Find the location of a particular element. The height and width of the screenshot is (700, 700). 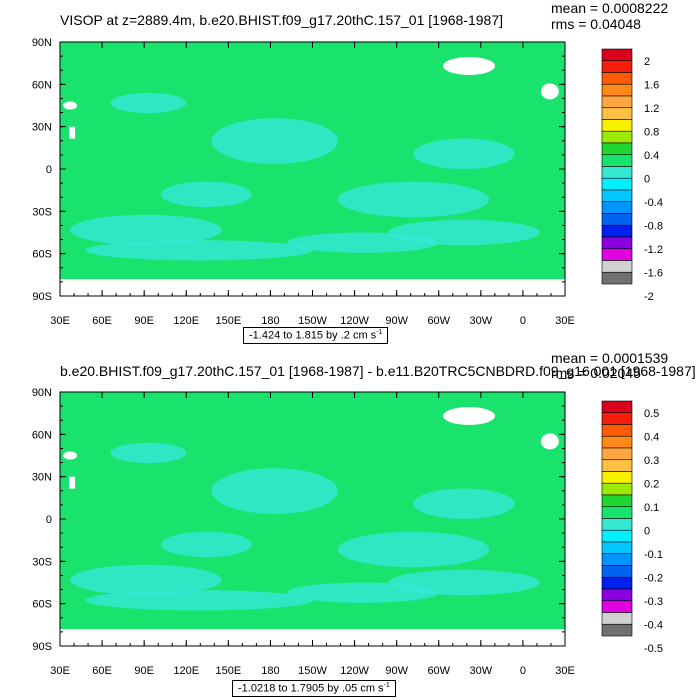

colorbar-label: 0.3 is located at coordinates (651, 461).